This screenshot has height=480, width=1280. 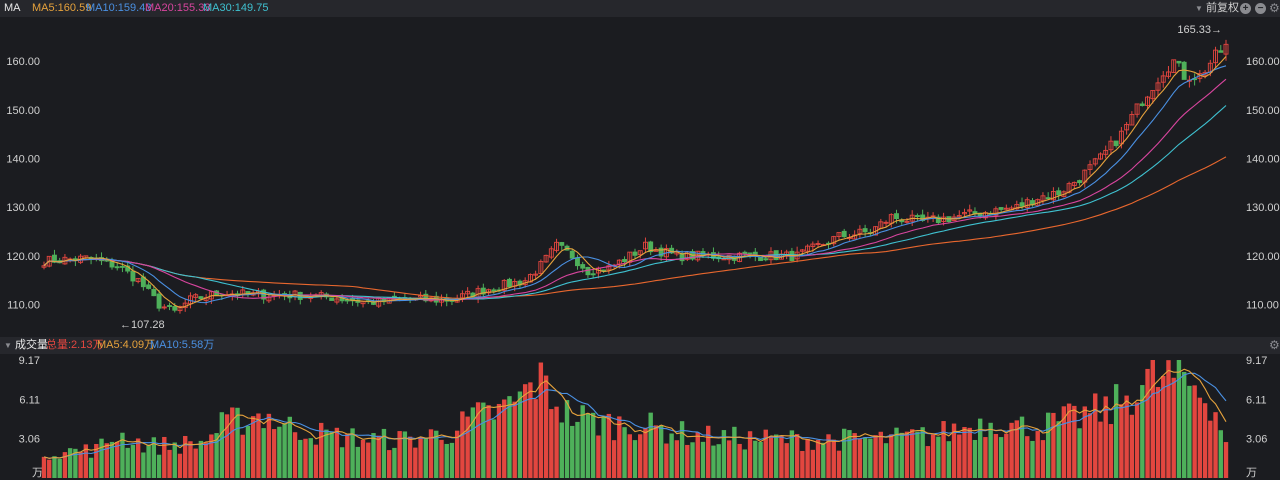 I want to click on y-tick-label-right: 150.00, so click(x=1263, y=111).